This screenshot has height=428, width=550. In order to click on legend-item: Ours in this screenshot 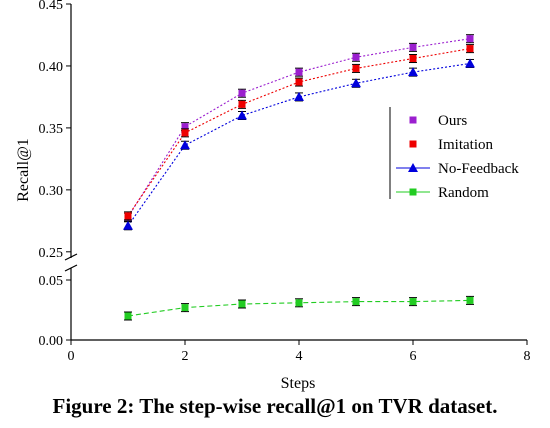, I will do `click(438, 121)`.